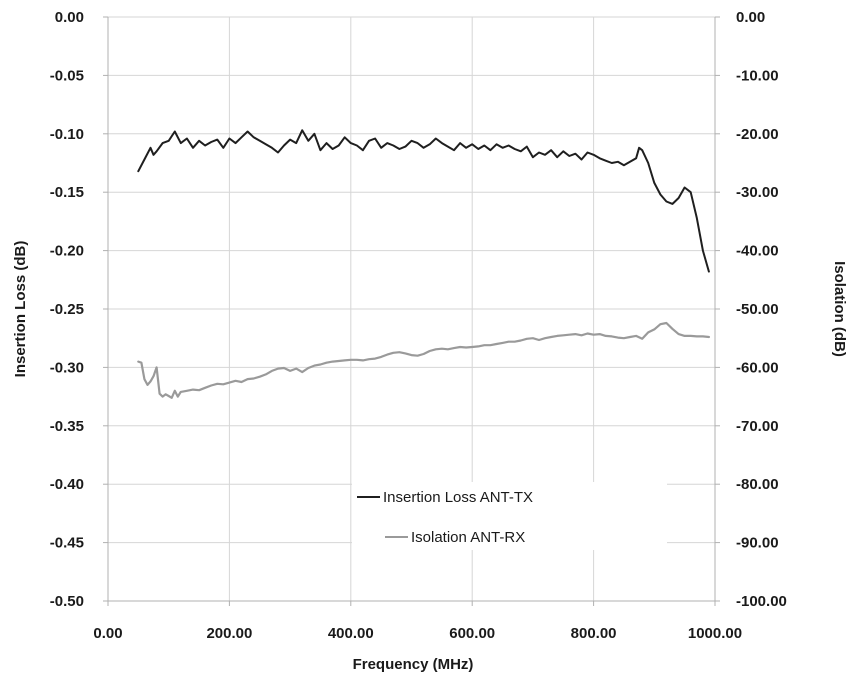 This screenshot has height=684, width=846. Describe the element at coordinates (67, 601) in the screenshot. I see `y-left-tick-label: -0.50` at that location.